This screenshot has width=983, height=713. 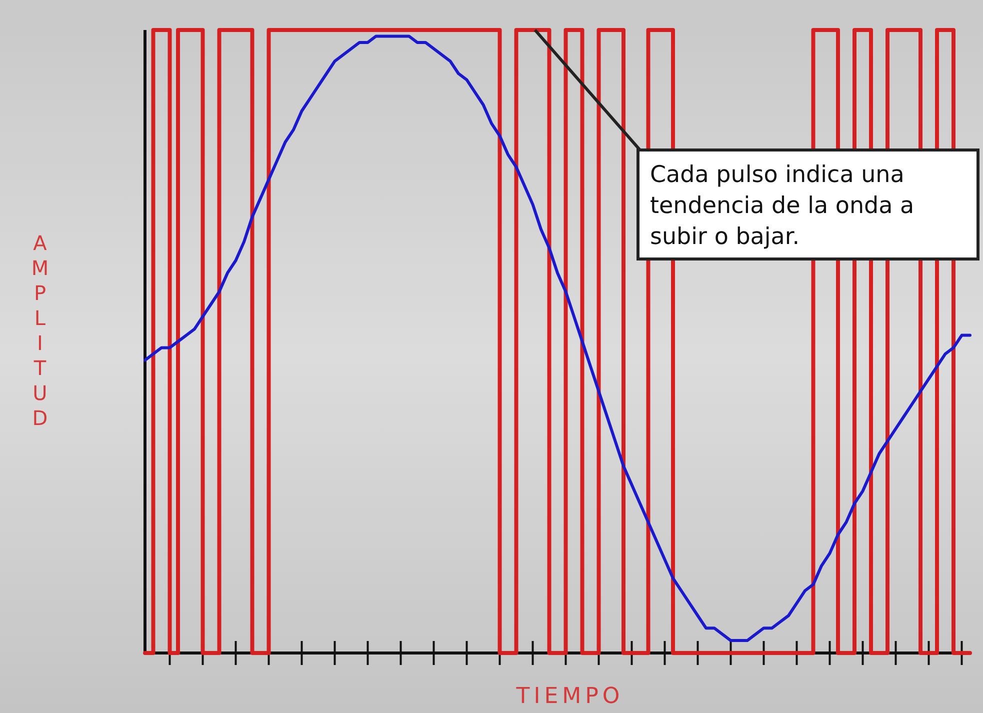 What do you see at coordinates (40, 330) in the screenshot?
I see `y-axis-title: AMPLITUD` at bounding box center [40, 330].